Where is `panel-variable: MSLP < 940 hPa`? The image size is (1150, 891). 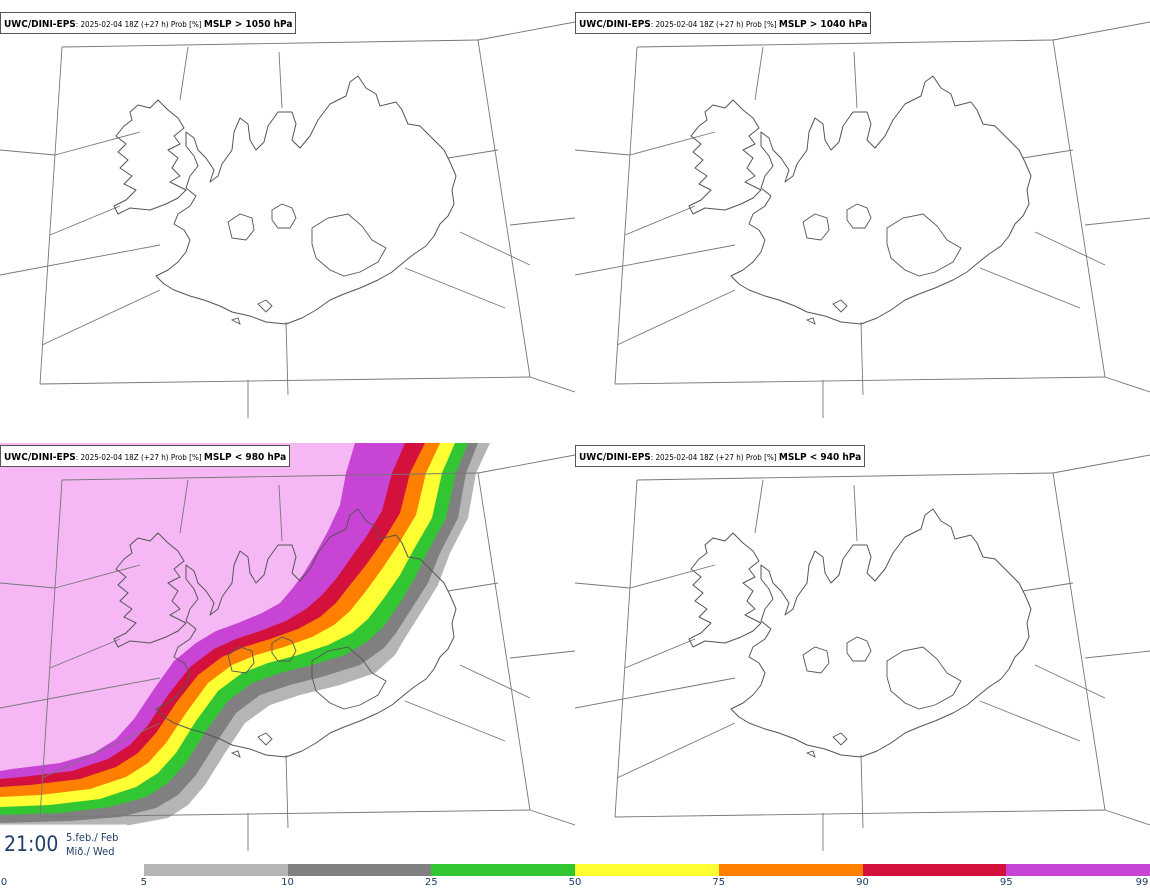 panel-variable: MSLP < 940 hPa is located at coordinates (820, 457).